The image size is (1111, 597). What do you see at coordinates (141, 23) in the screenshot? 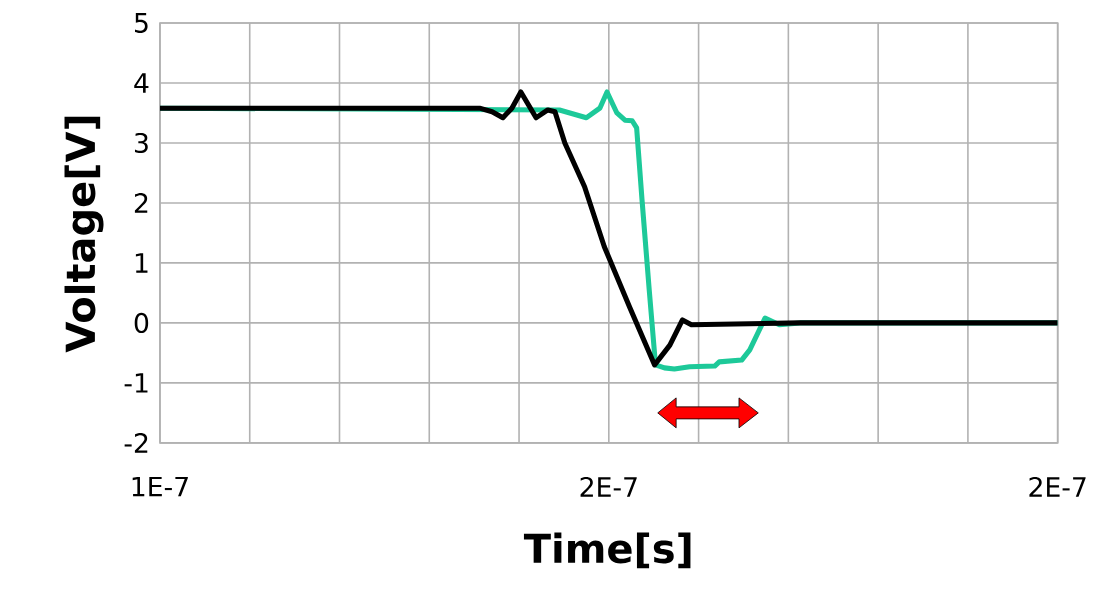
I see `y-tick-label: 5` at bounding box center [141, 23].